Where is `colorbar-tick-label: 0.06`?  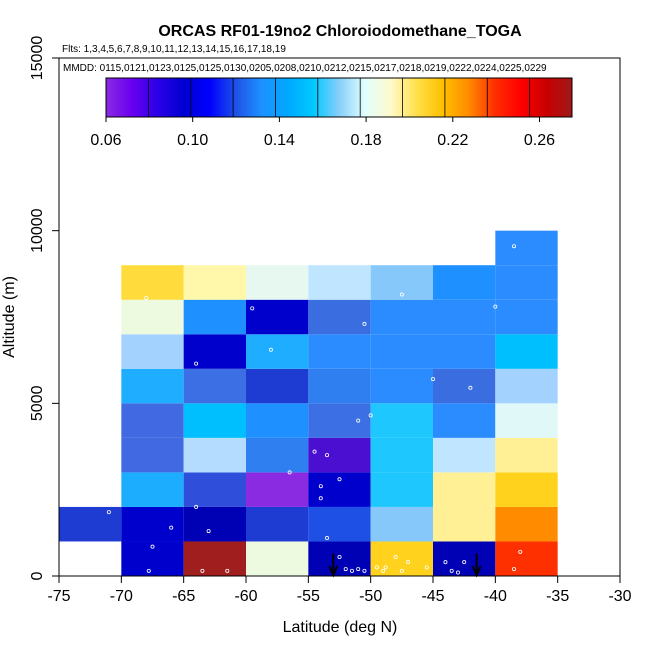
colorbar-tick-label: 0.06 is located at coordinates (105, 140).